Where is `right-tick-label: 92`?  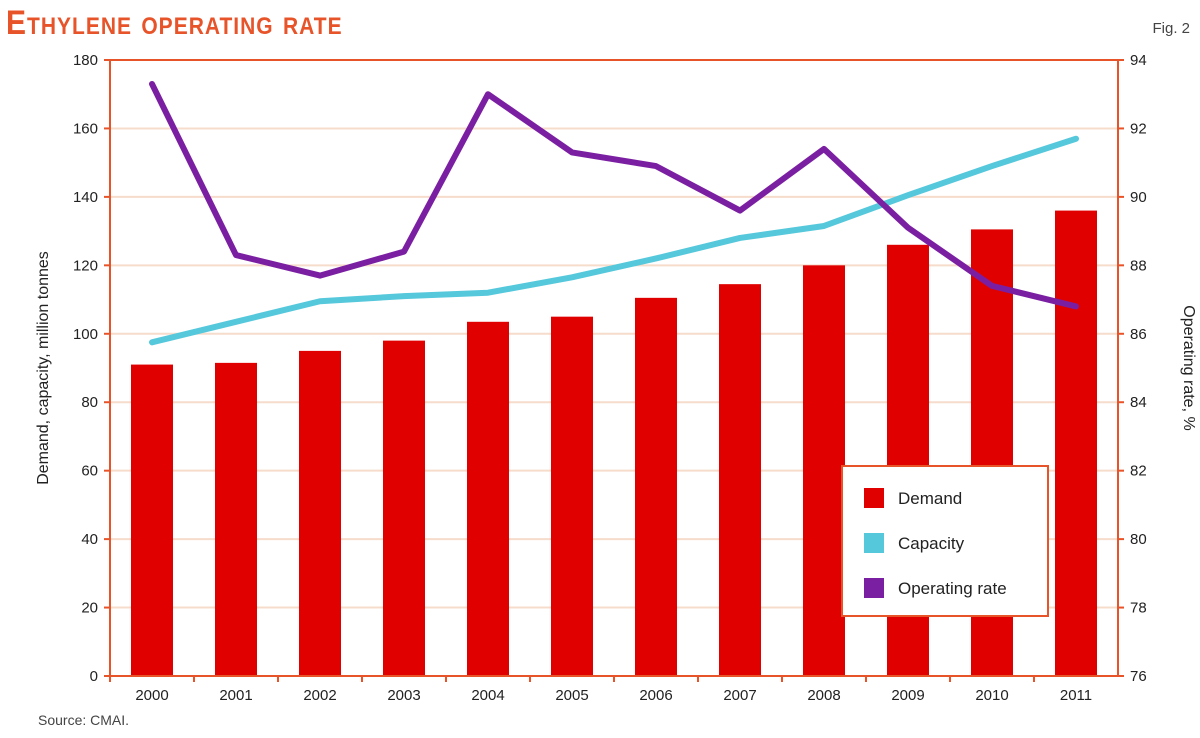
right-tick-label: 92 is located at coordinates (1138, 128).